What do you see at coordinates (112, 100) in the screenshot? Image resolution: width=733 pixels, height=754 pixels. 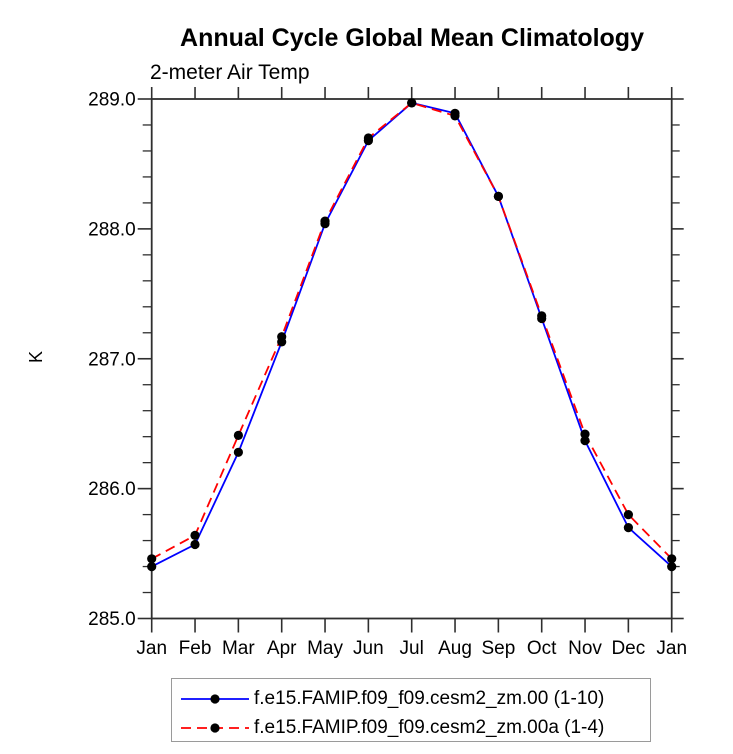 I see `y-axis-tick-label: 289.0` at bounding box center [112, 100].